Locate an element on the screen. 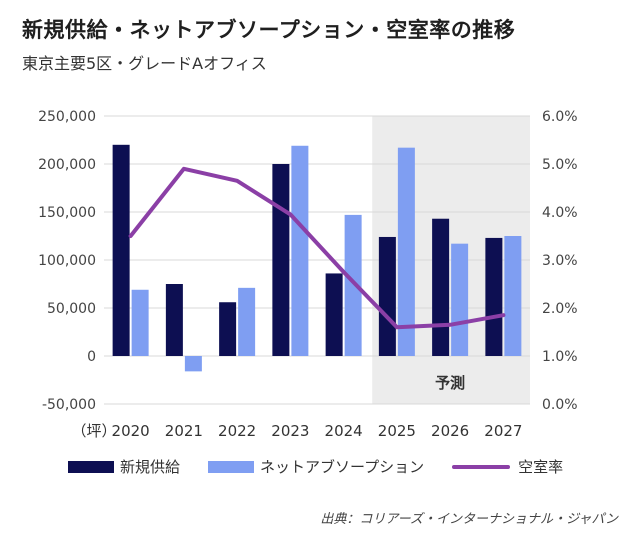 This screenshot has width=640, height=548. x-tick-label: 2020 is located at coordinates (131, 431).